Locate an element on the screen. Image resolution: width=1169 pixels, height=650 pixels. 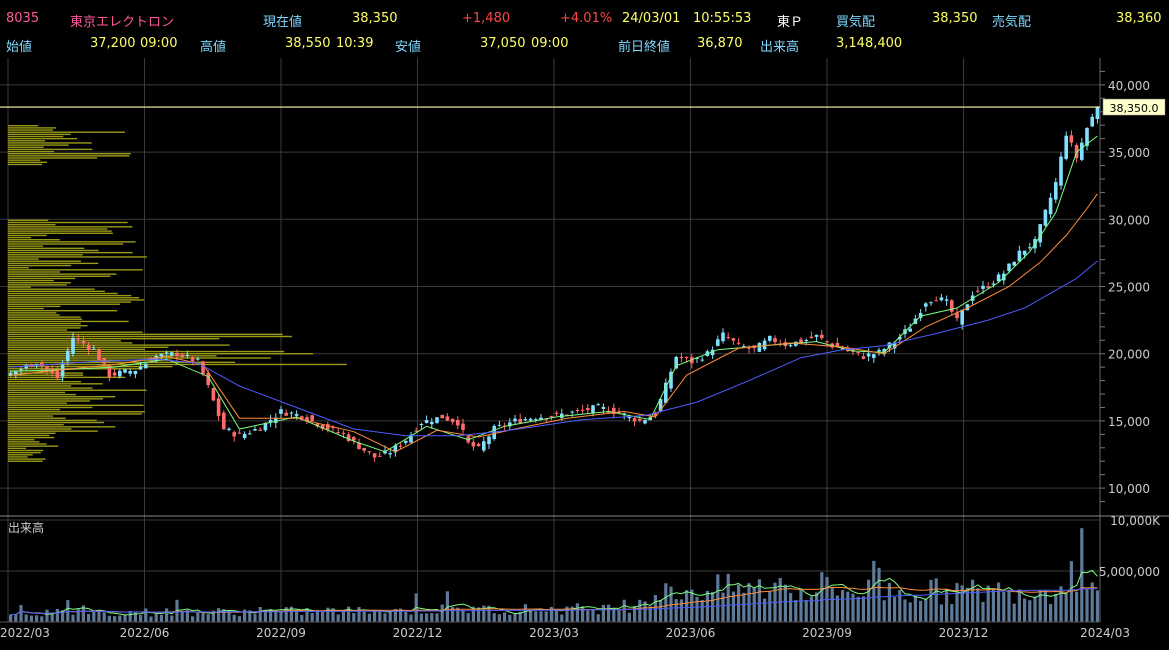
current-price-label: 現在値 is located at coordinates (283, 22).